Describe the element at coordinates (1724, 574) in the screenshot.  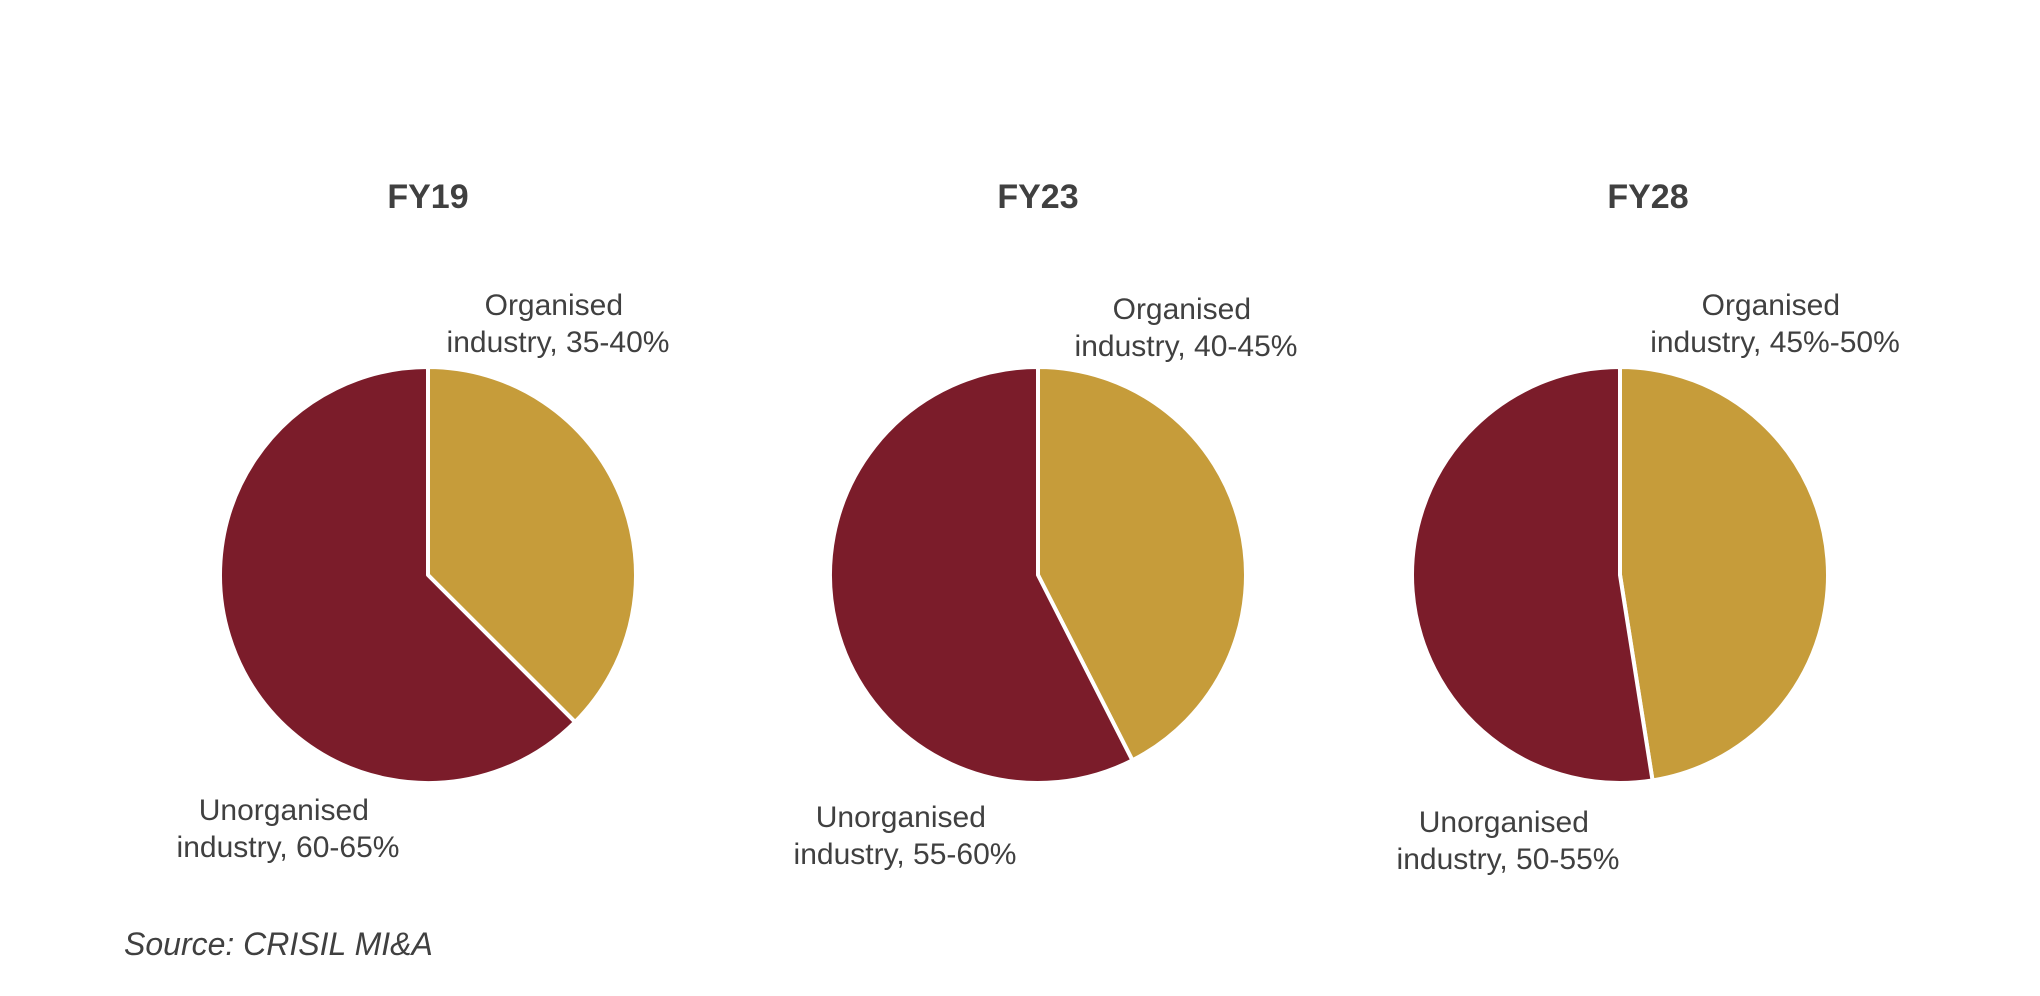
I see `slice-organised-fy28` at that location.